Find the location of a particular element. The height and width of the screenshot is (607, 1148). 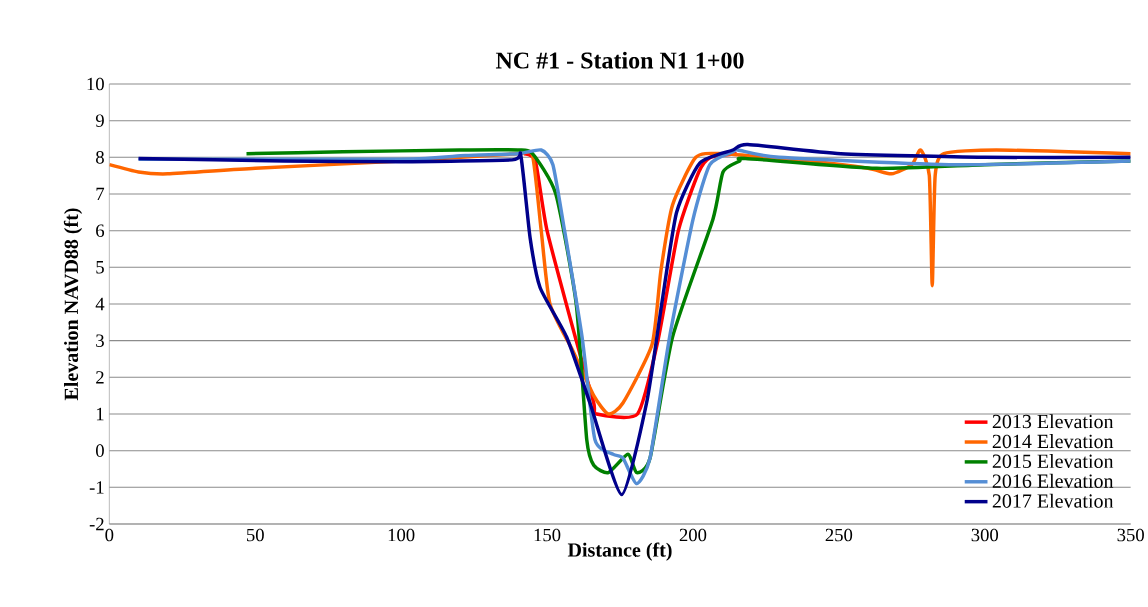

y-tick-label: 5 is located at coordinates (100, 267).